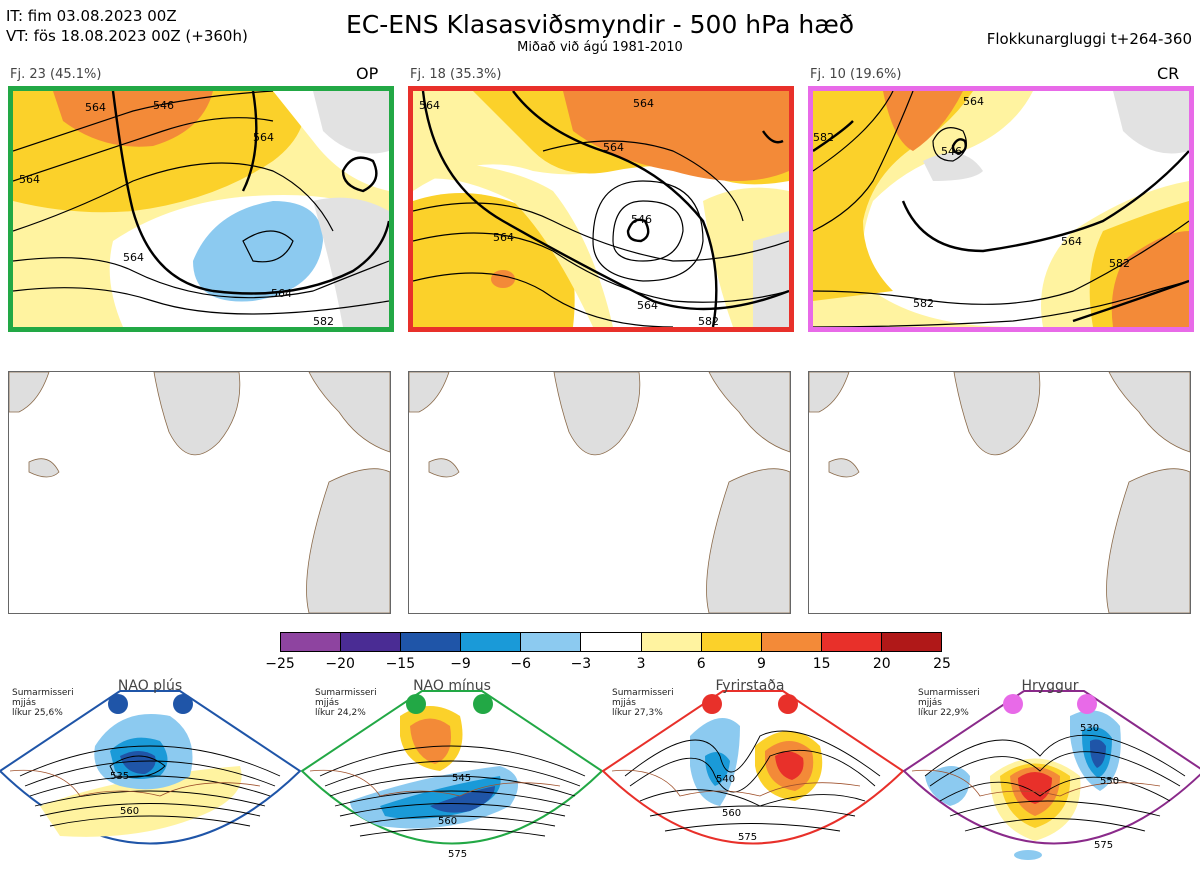 The width and height of the screenshot is (1200, 871). What do you see at coordinates (856, 74) in the screenshot?
I see `panel-3-label: Fj. 10 (19.6%)` at bounding box center [856, 74].